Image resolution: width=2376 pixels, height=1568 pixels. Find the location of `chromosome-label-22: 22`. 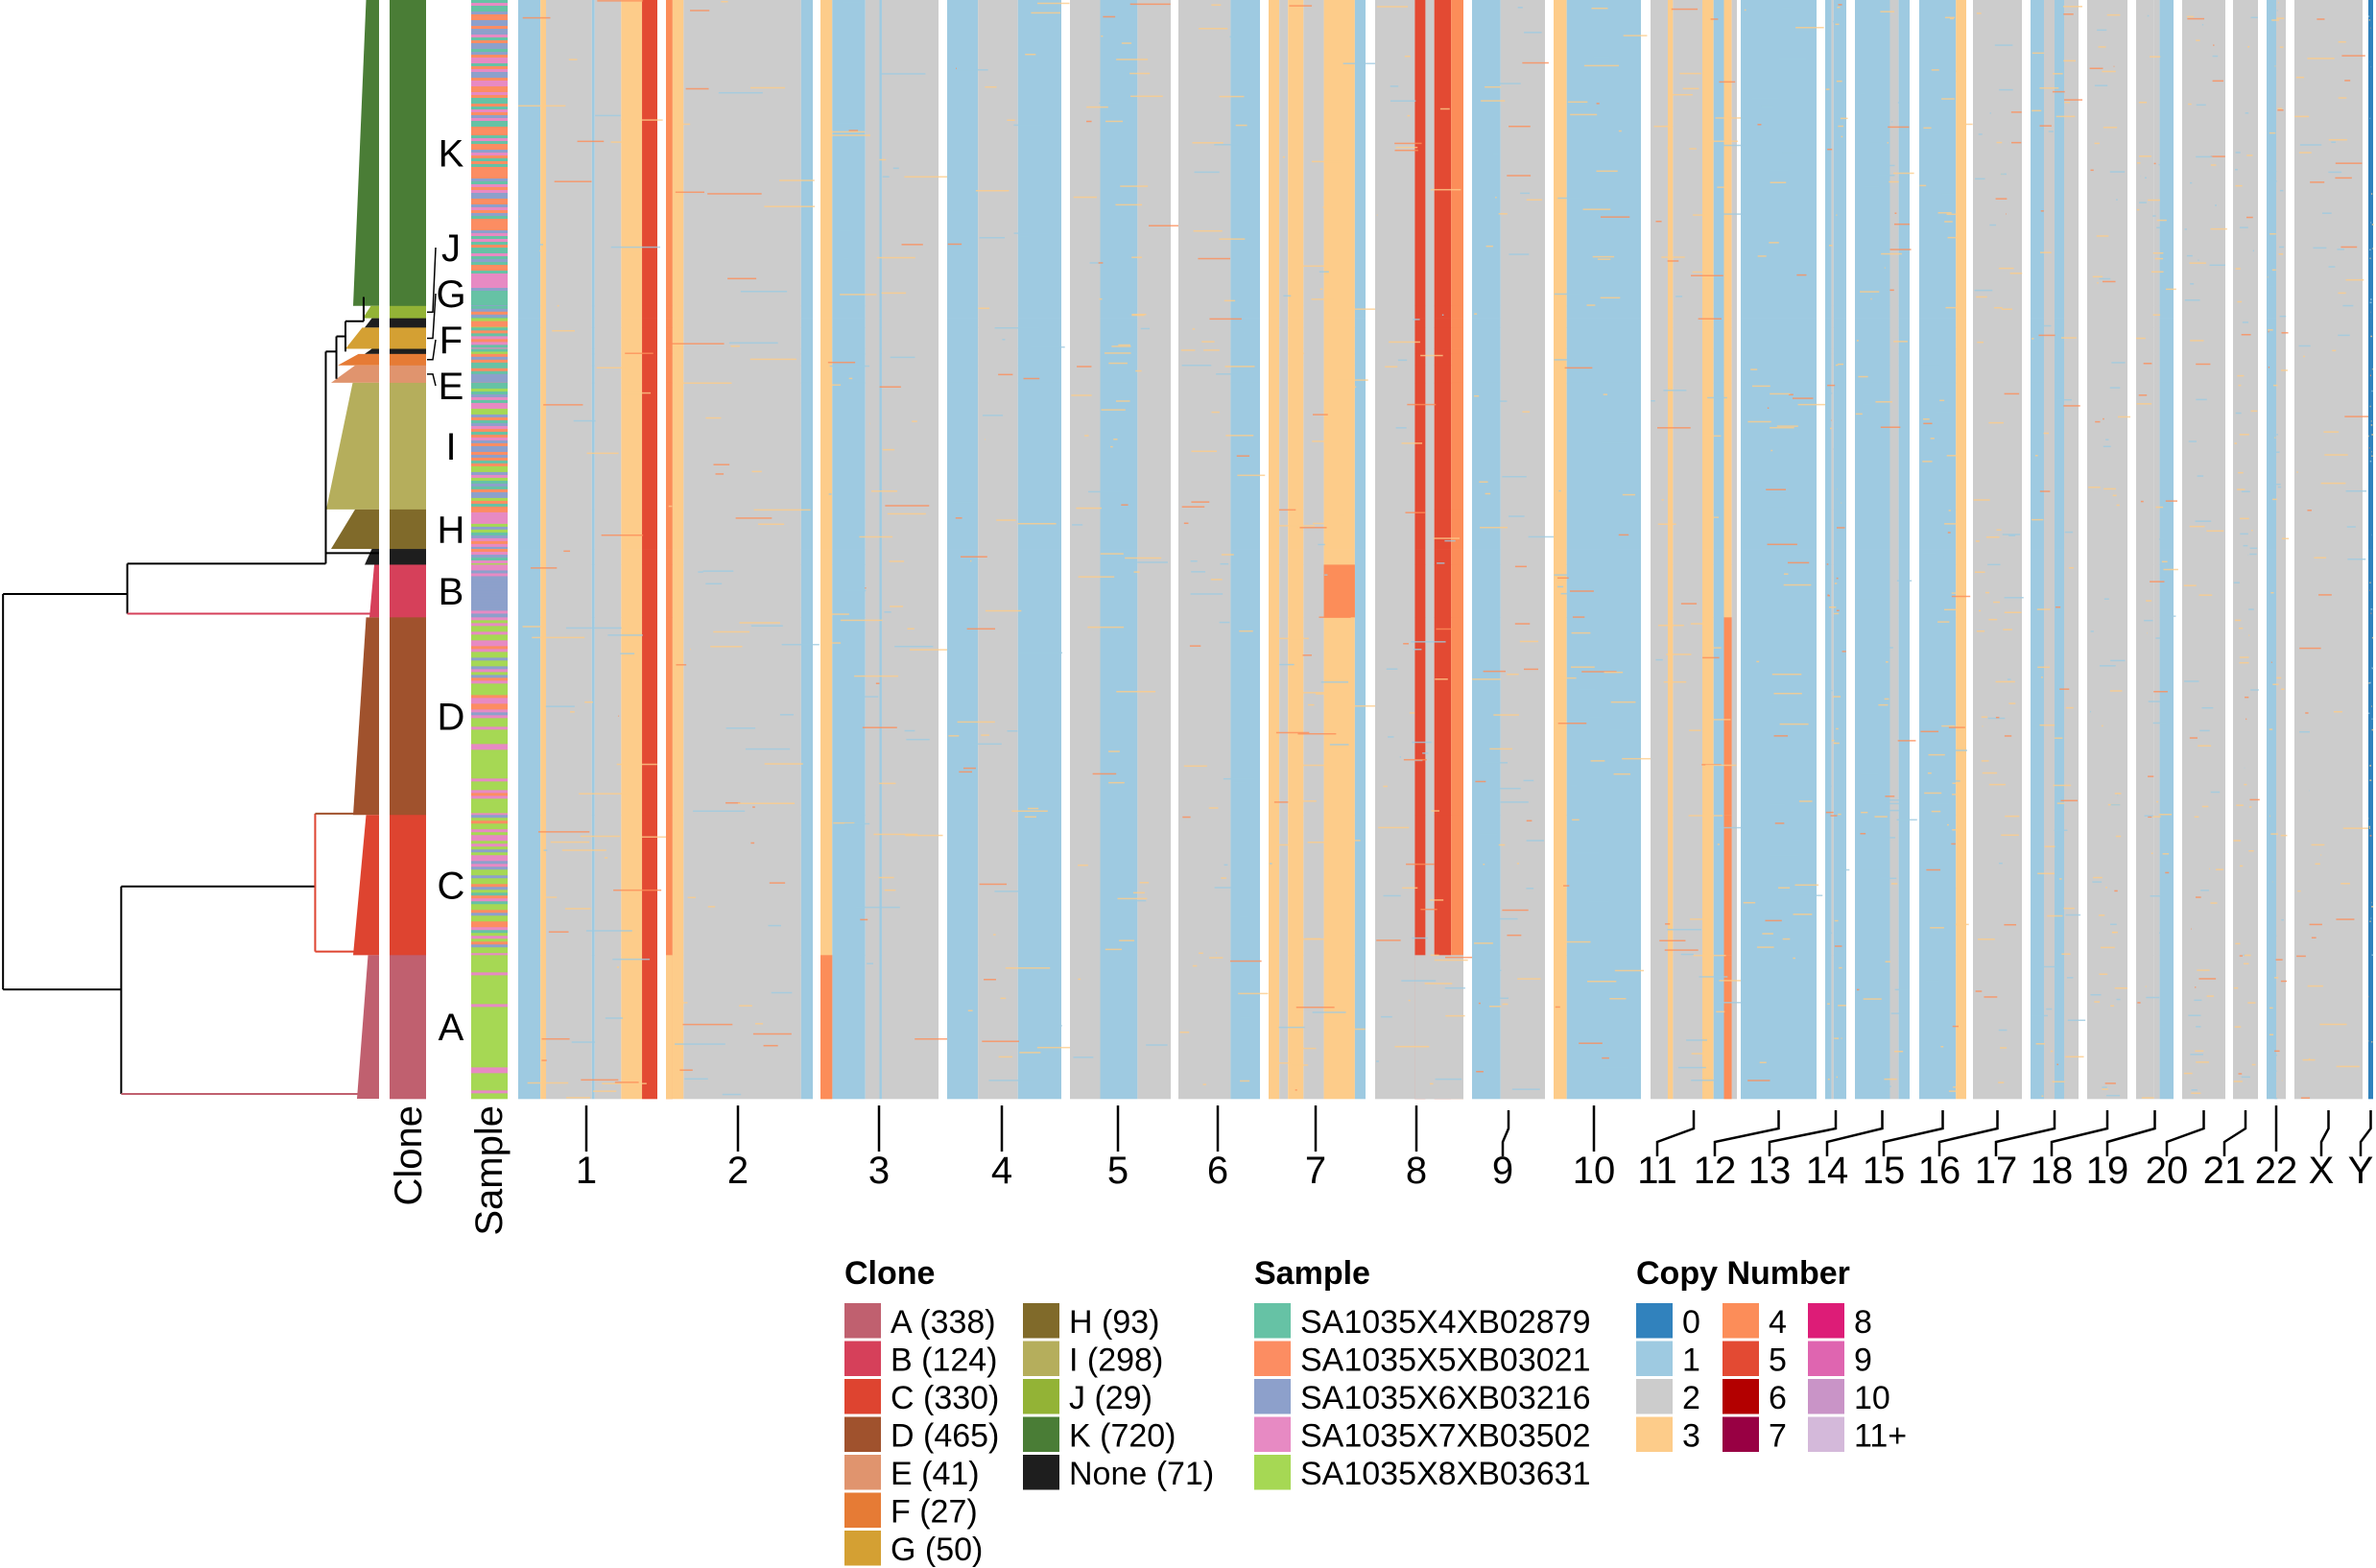

chromosome-label-22: 22 is located at coordinates (2276, 1171).